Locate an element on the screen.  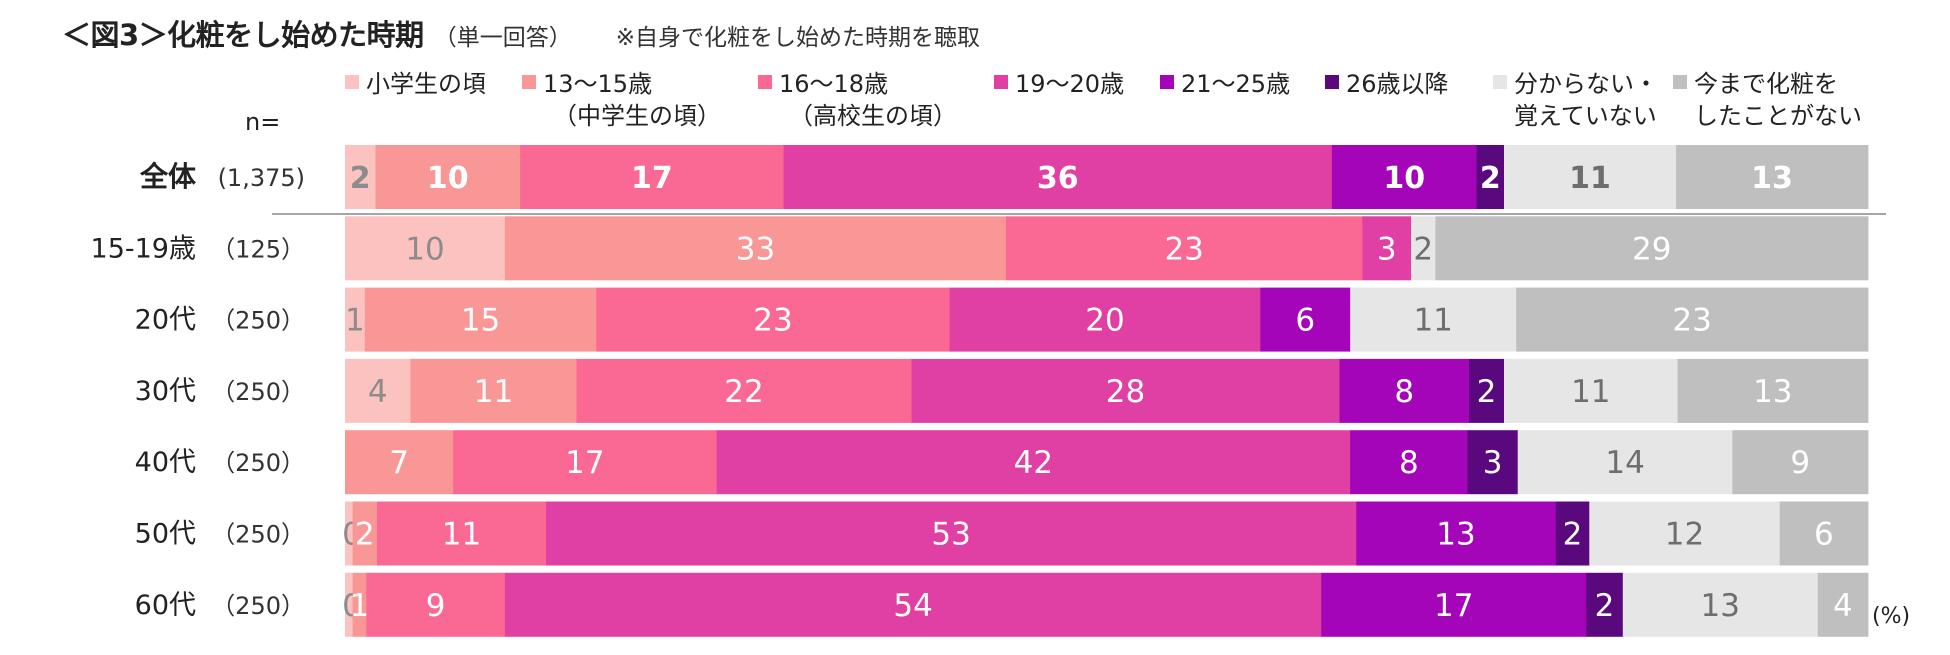
data-label: 20 is located at coordinates (1104, 321).